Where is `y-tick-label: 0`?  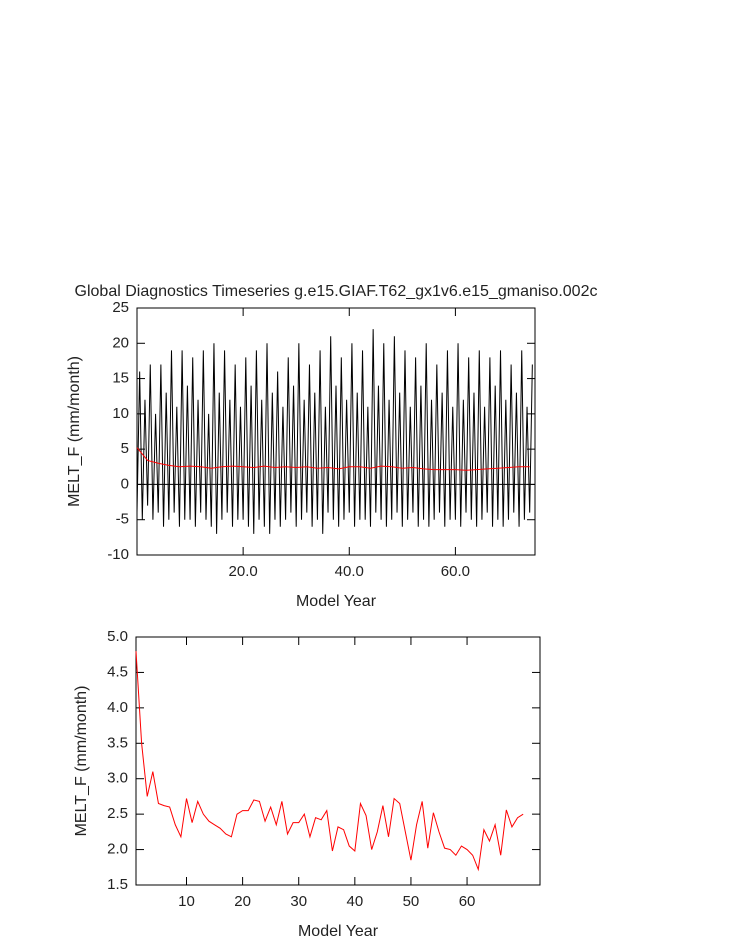 y-tick-label: 0 is located at coordinates (125, 483).